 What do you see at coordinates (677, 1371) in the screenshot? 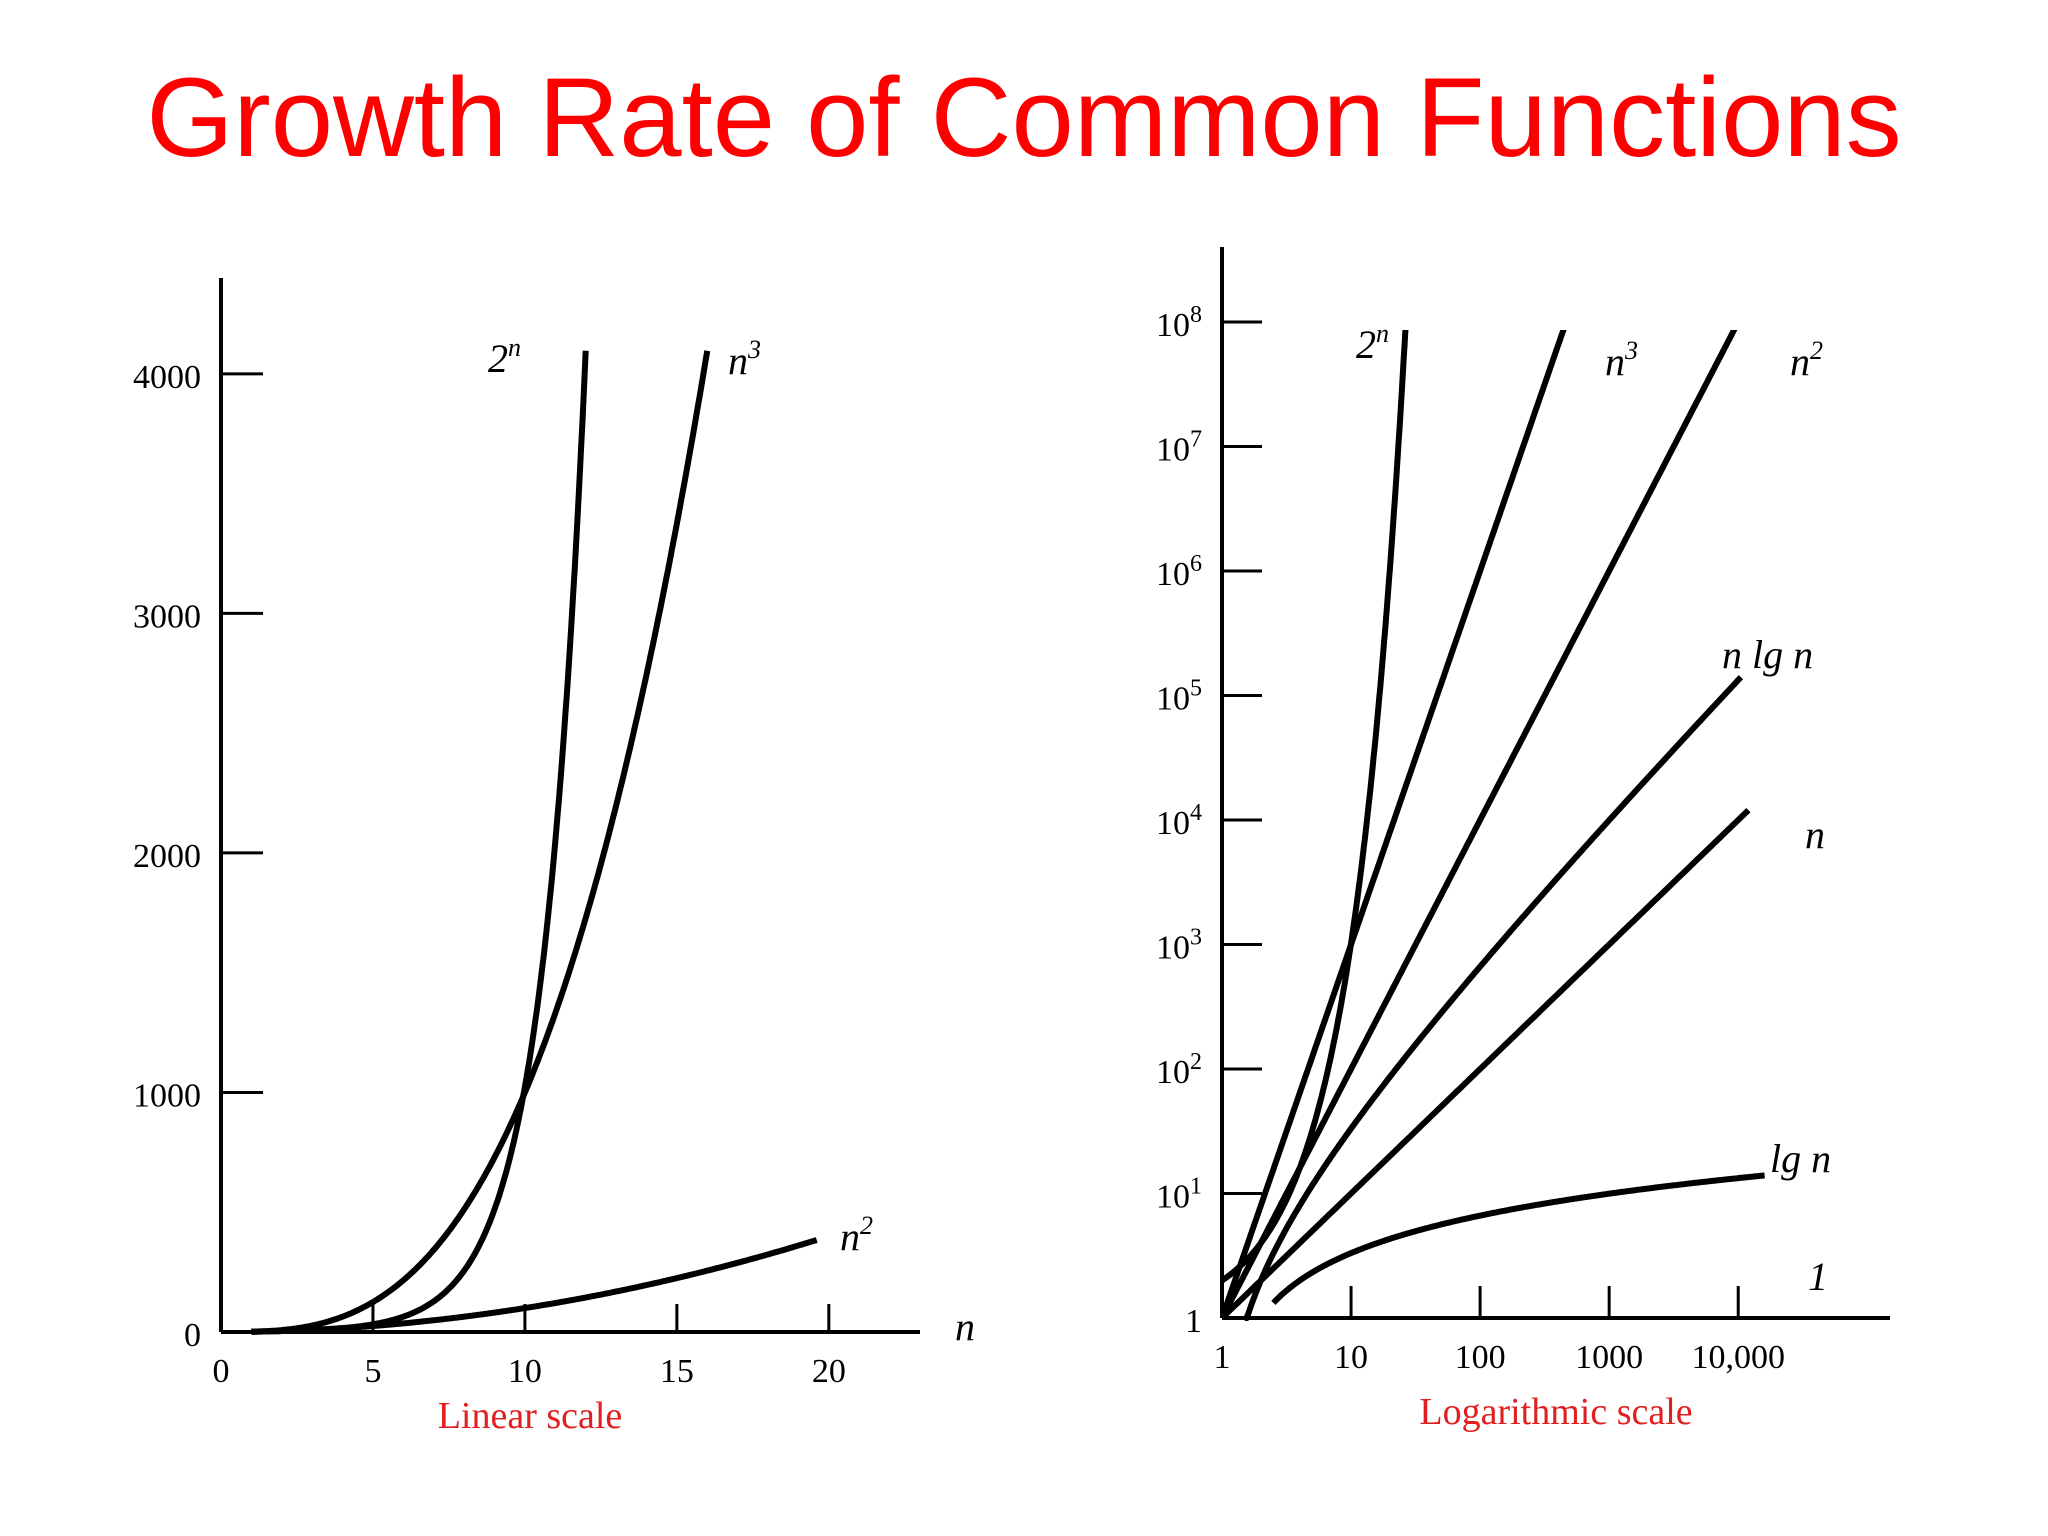
I see `x-tick-label: 15` at bounding box center [677, 1371].